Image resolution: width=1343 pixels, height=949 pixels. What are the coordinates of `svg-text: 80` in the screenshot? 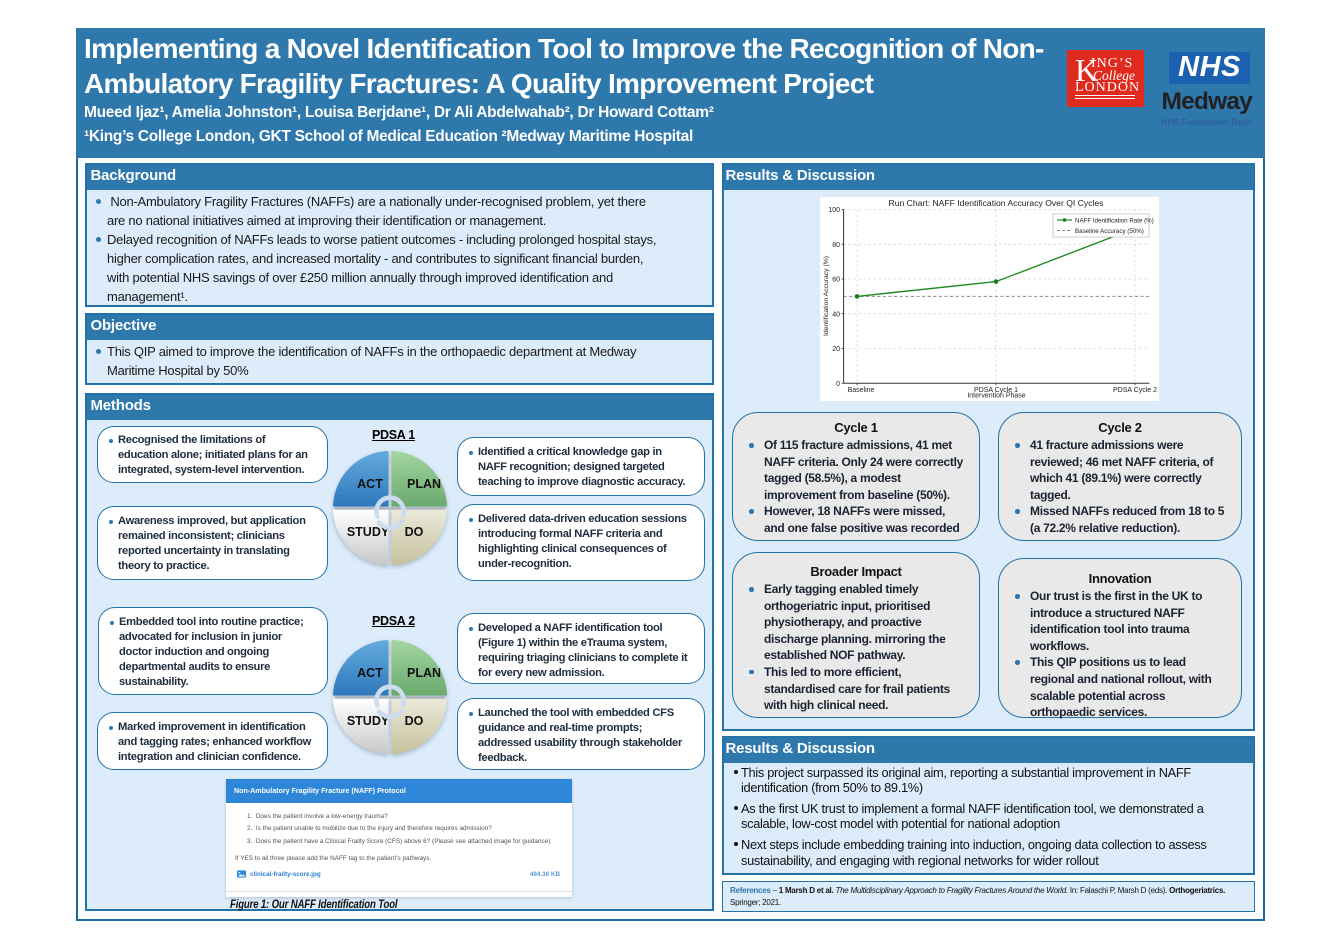 It's located at (836, 245).